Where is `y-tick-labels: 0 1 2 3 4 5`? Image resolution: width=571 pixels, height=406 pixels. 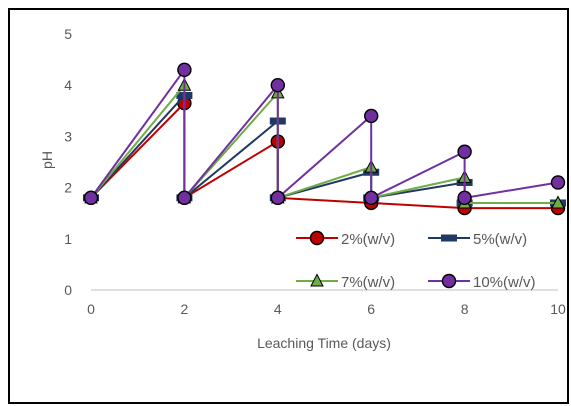 y-tick-labels: 0 1 2 3 4 5 is located at coordinates (68, 162).